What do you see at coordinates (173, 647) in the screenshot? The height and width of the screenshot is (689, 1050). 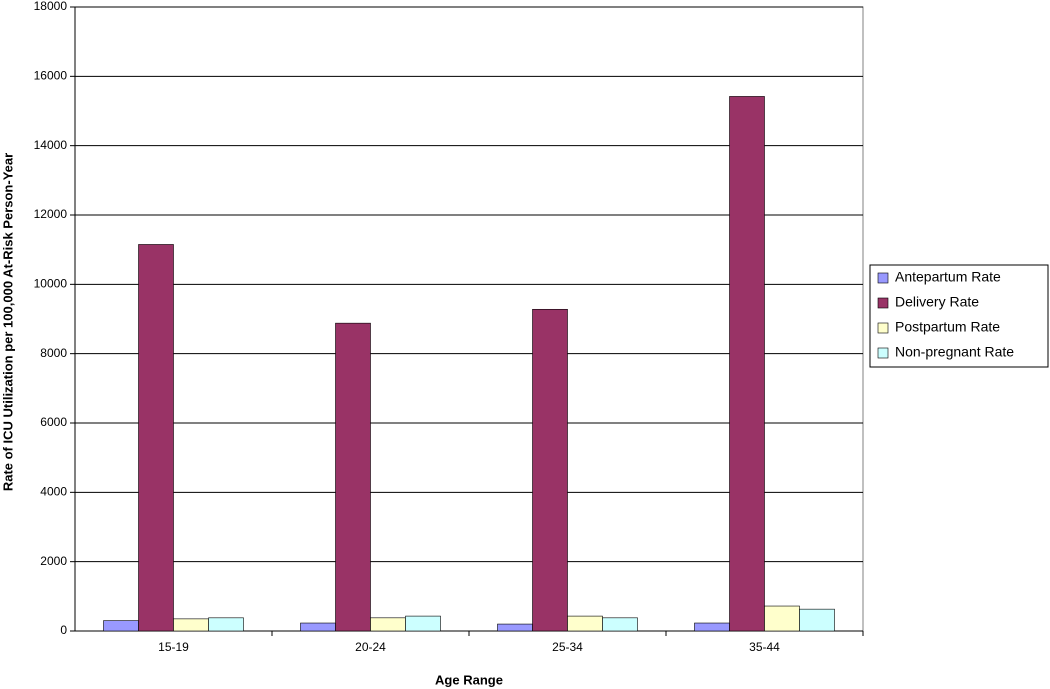 I see `x-tick-label: 15-19` at bounding box center [173, 647].